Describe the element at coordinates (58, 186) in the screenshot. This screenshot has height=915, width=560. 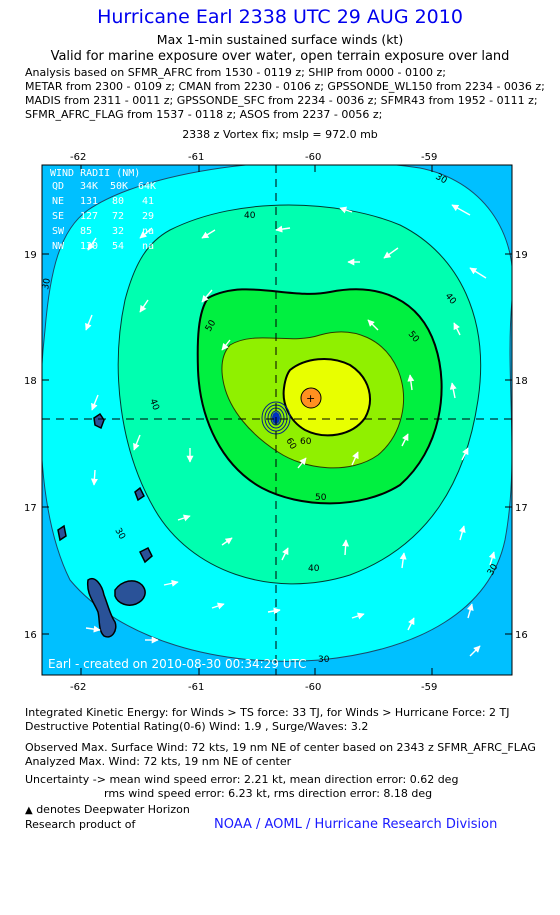
I see `svg-text: QD` at that location.